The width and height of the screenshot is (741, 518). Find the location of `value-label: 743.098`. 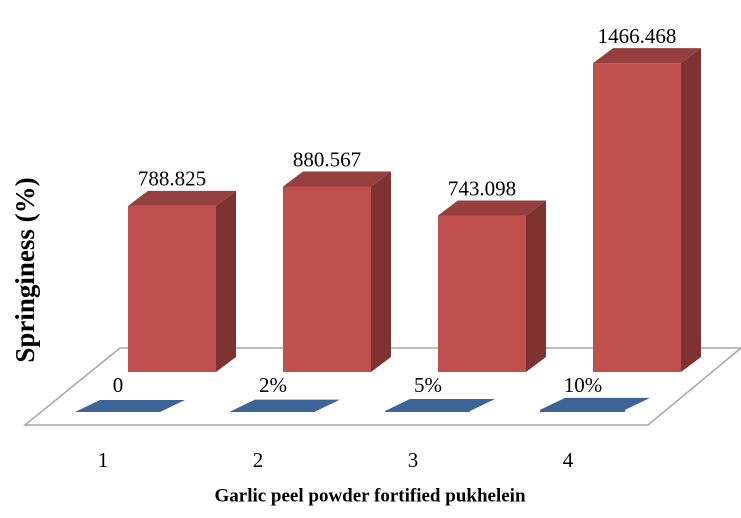

value-label: 743.098 is located at coordinates (482, 188).